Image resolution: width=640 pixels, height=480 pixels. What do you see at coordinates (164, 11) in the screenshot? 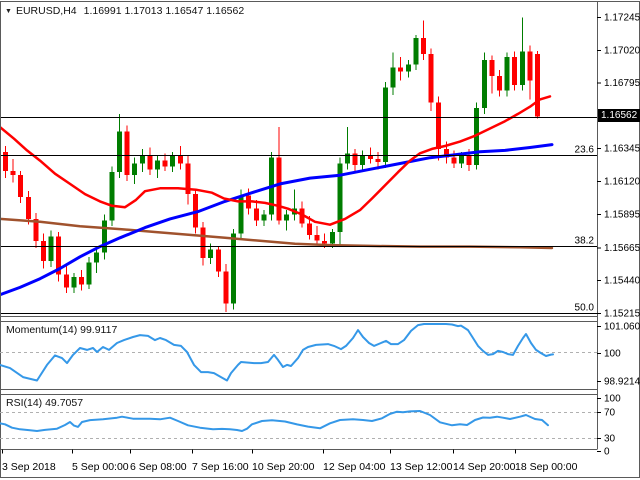
I see `chart-ohlc-values: 1.16991 1.17013 1.16547 1.16562` at bounding box center [164, 11].